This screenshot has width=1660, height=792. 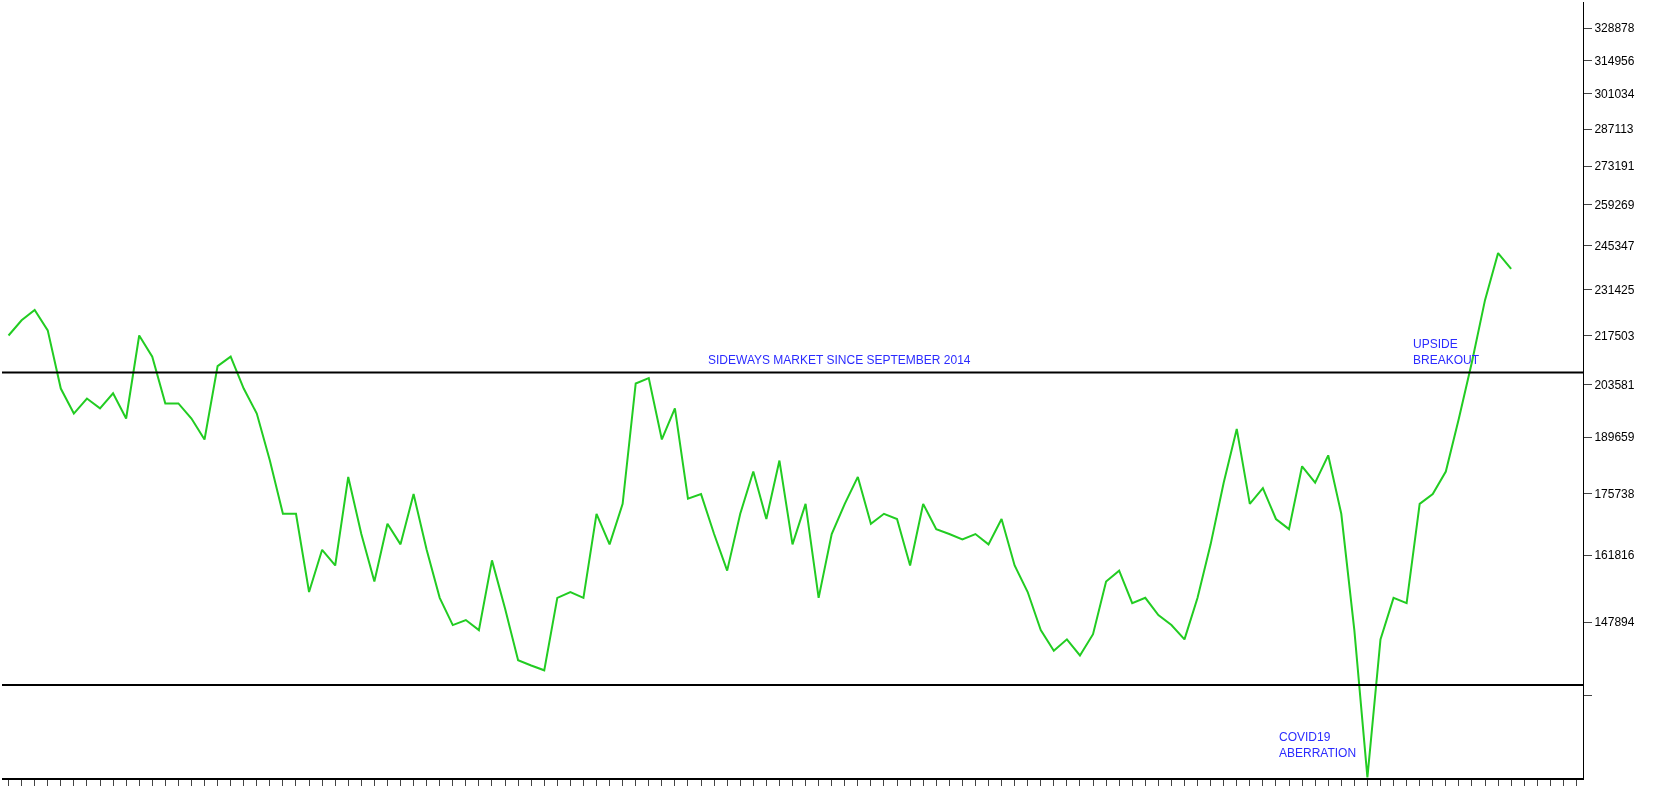 I want to click on y-tick-label: 273191, so click(x=1614, y=166).